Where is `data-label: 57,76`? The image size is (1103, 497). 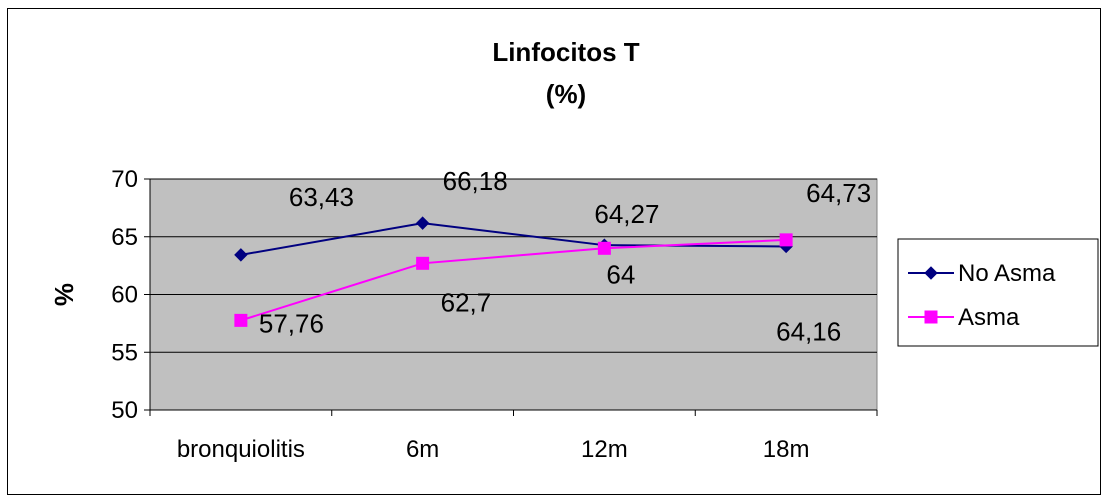
data-label: 57,76 is located at coordinates (291, 323).